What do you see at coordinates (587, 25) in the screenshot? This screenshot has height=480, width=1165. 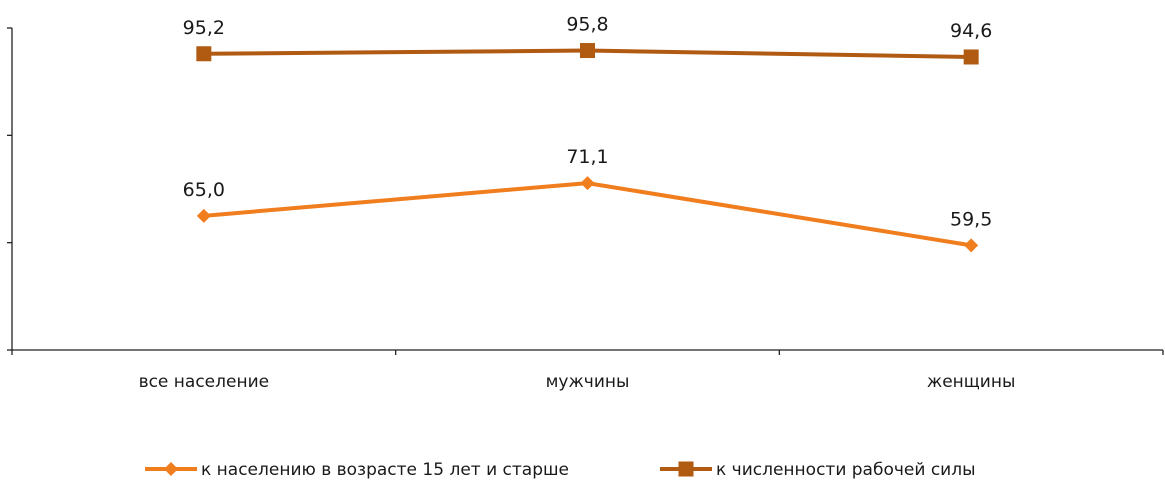 I see `data-label: 95,8` at bounding box center [587, 25].